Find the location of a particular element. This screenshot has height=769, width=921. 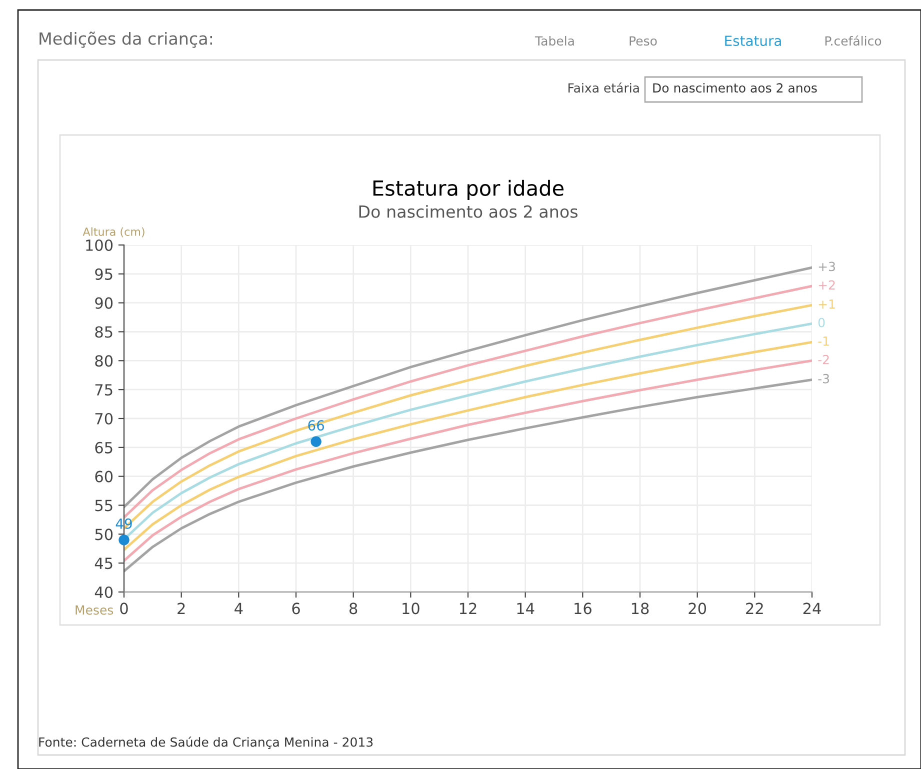

y-tick-label: 40 is located at coordinates (103, 592).